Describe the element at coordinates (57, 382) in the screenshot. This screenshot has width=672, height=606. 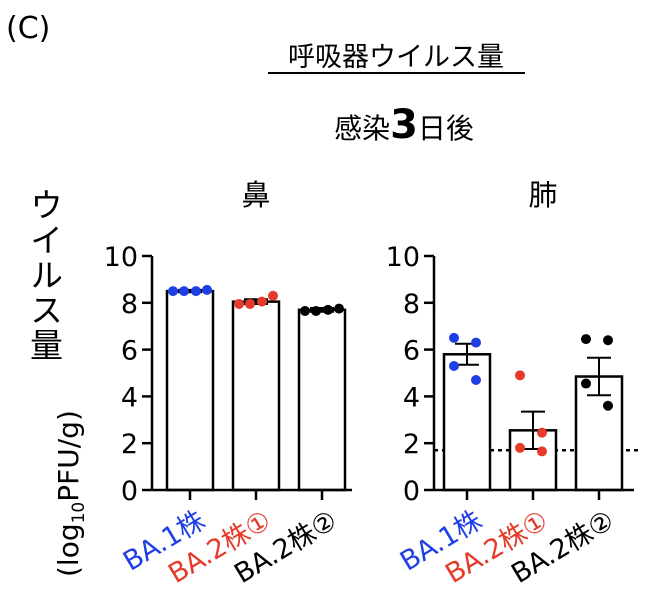
I see `y-axis-label: ウイルス量 (log10PFU/g)` at that location.